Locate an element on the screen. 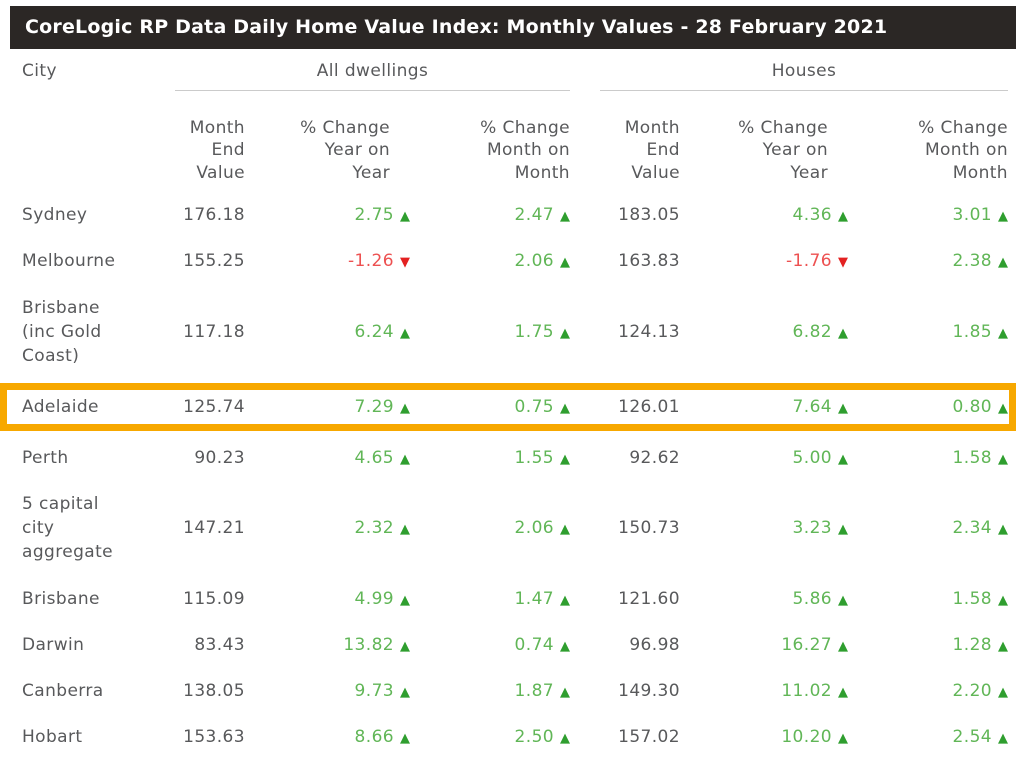 Image resolution: width=1024 pixels, height=760 pixels. city-cell: Brisbane (inc Gold Coast) is located at coordinates (62, 331).